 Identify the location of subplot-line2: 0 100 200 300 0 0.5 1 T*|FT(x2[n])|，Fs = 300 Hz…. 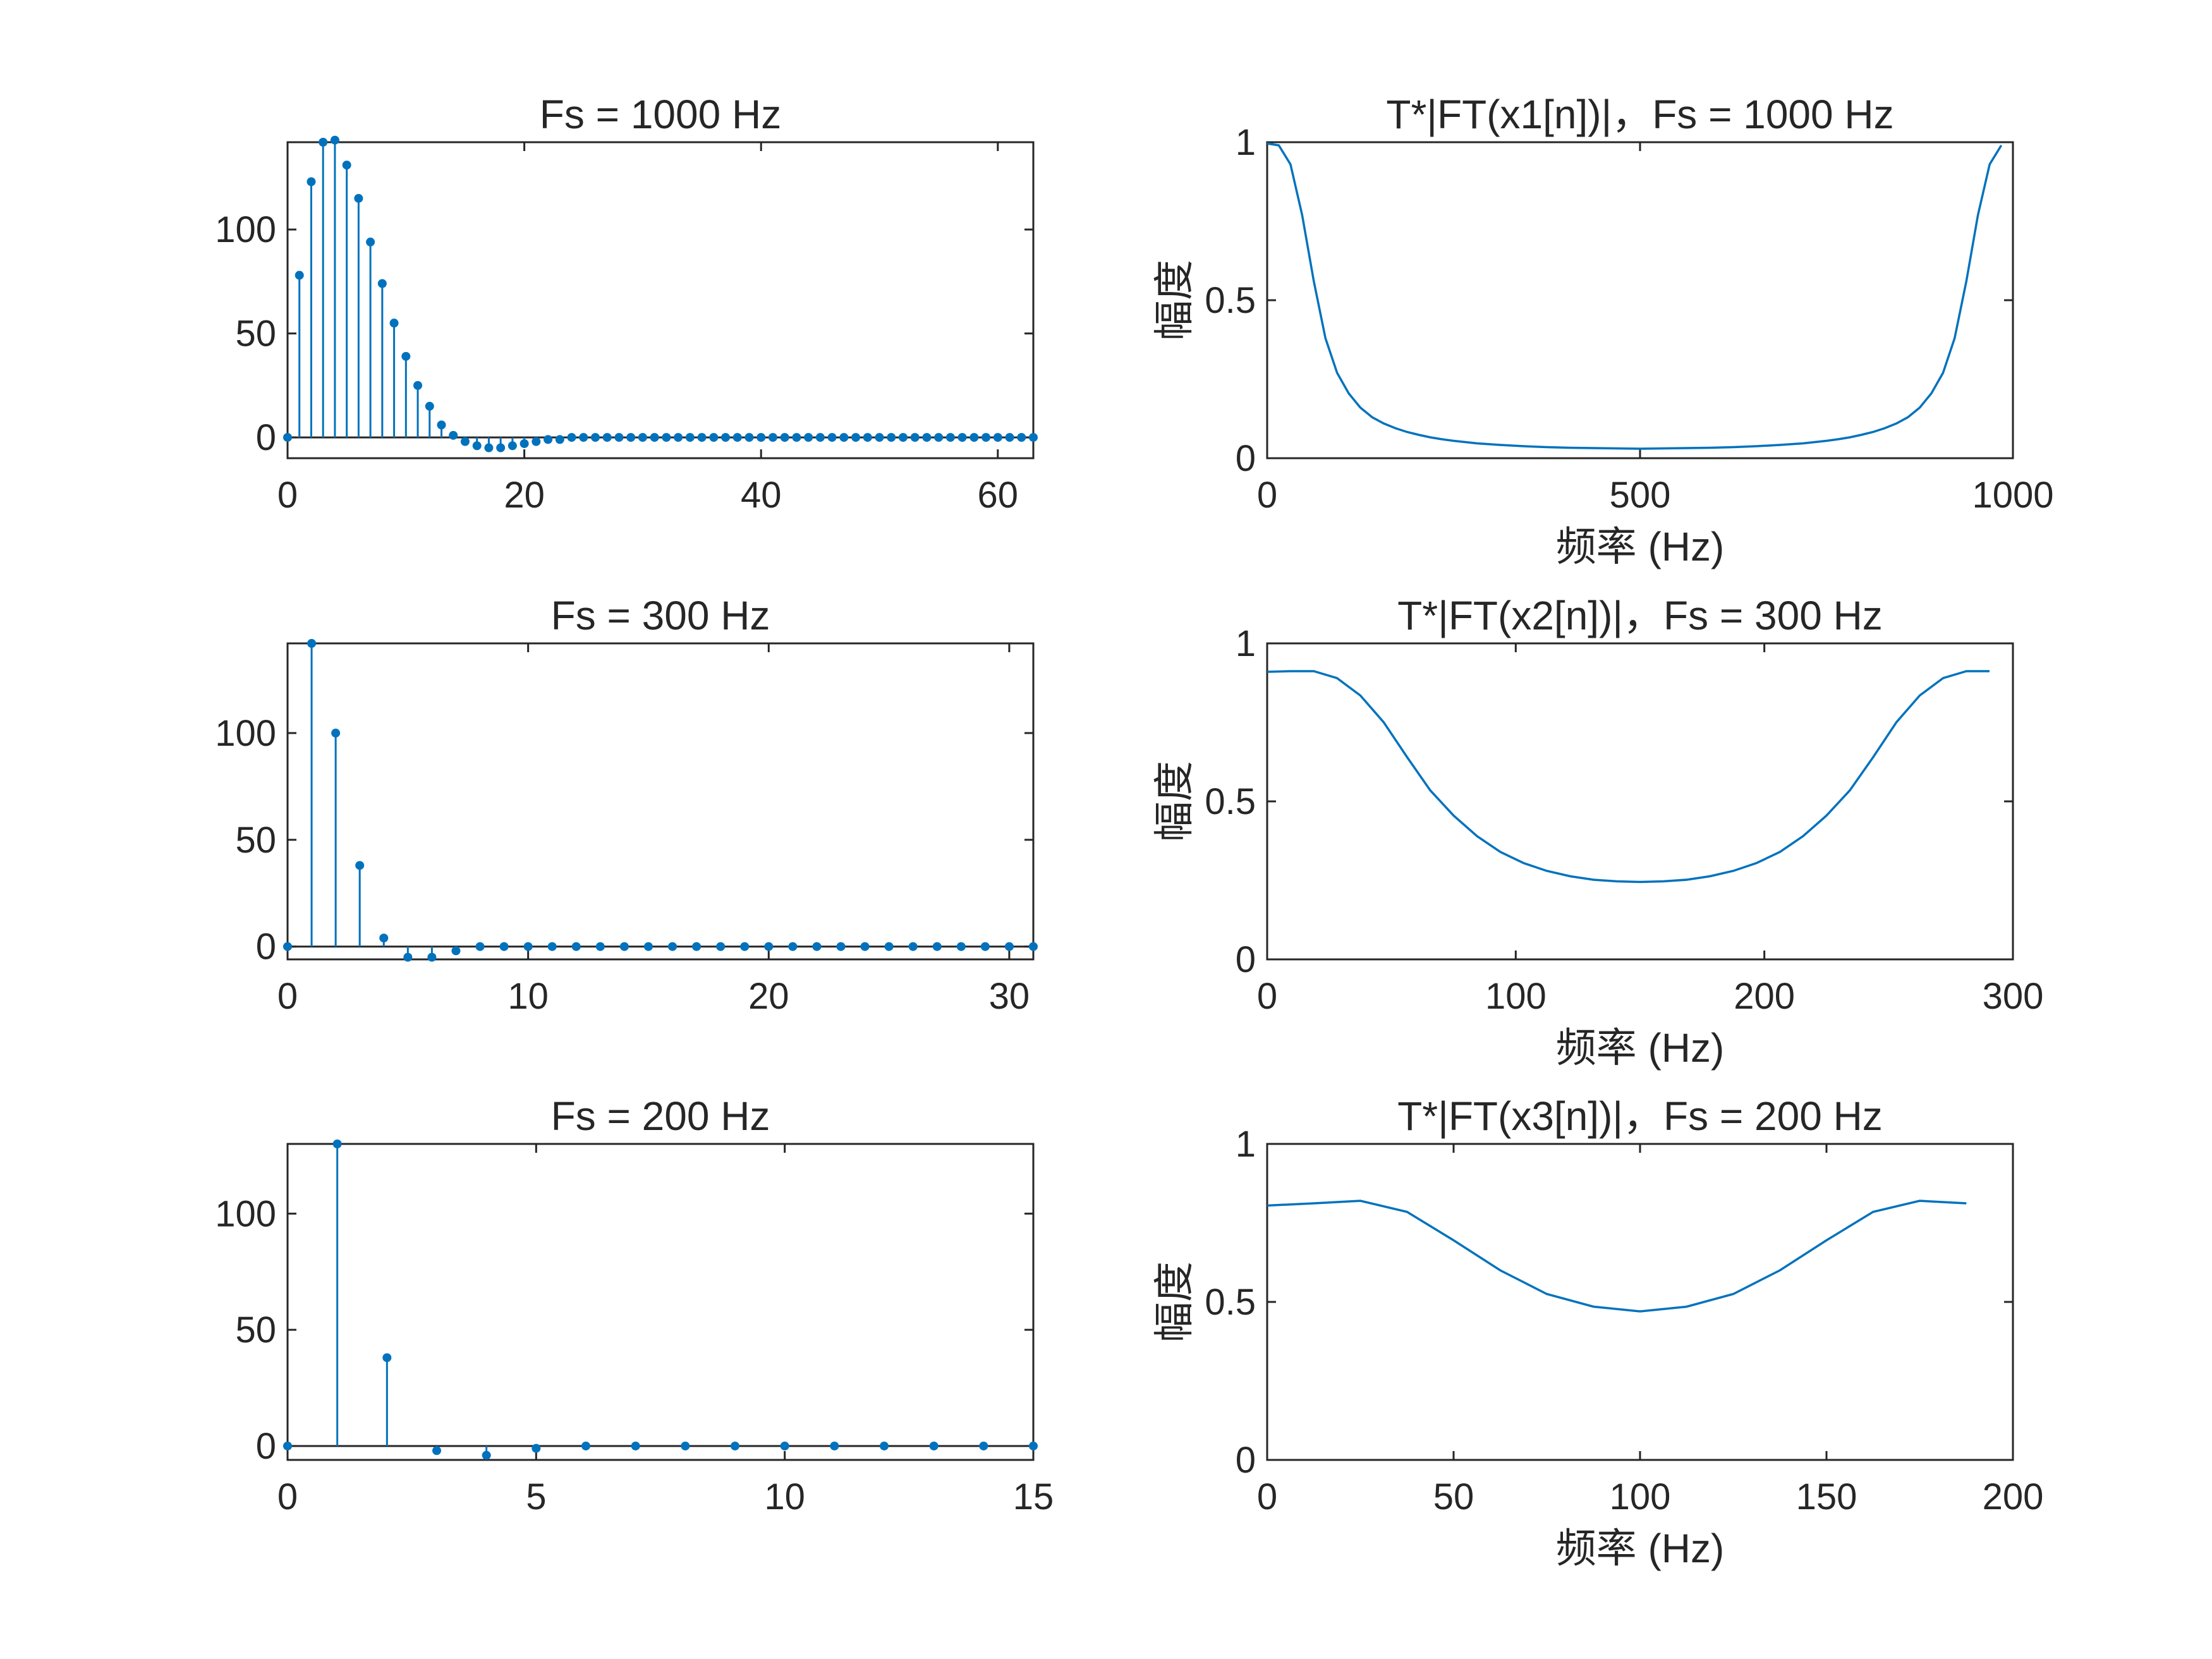
(1597, 832).